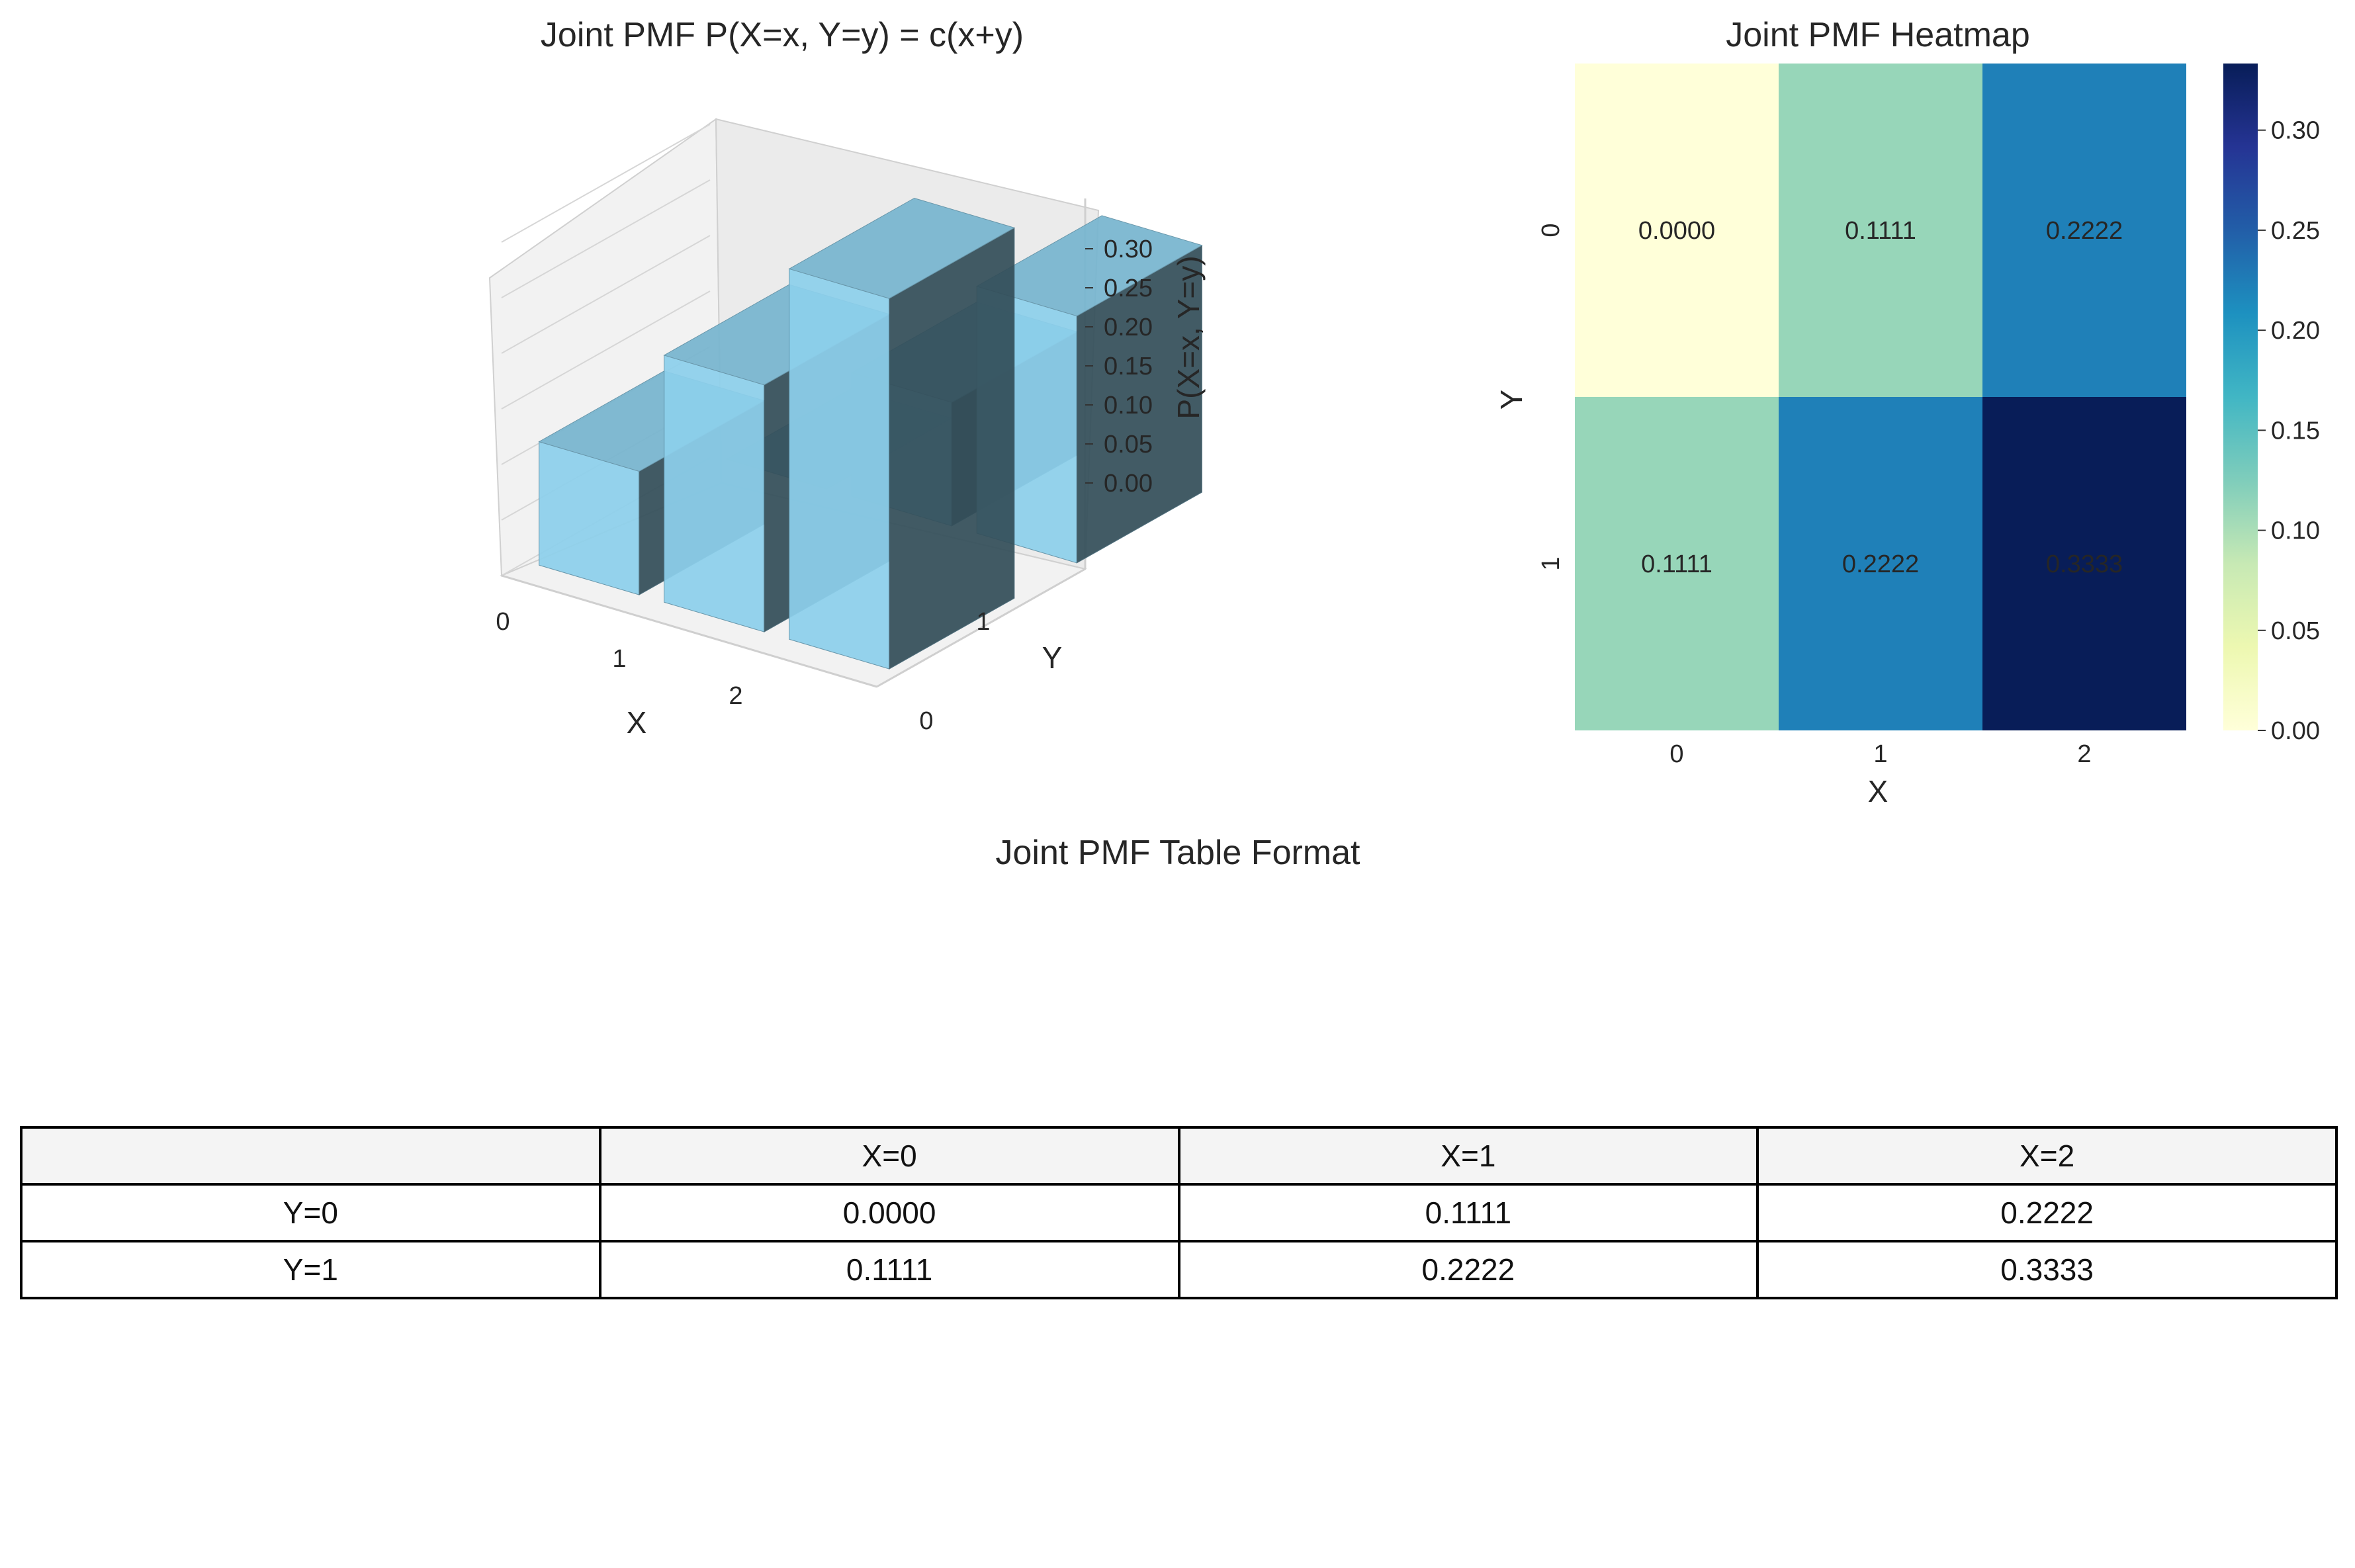  Describe the element at coordinates (1128, 288) in the screenshot. I see `bar3d-ztick-label: 0.25` at that location.